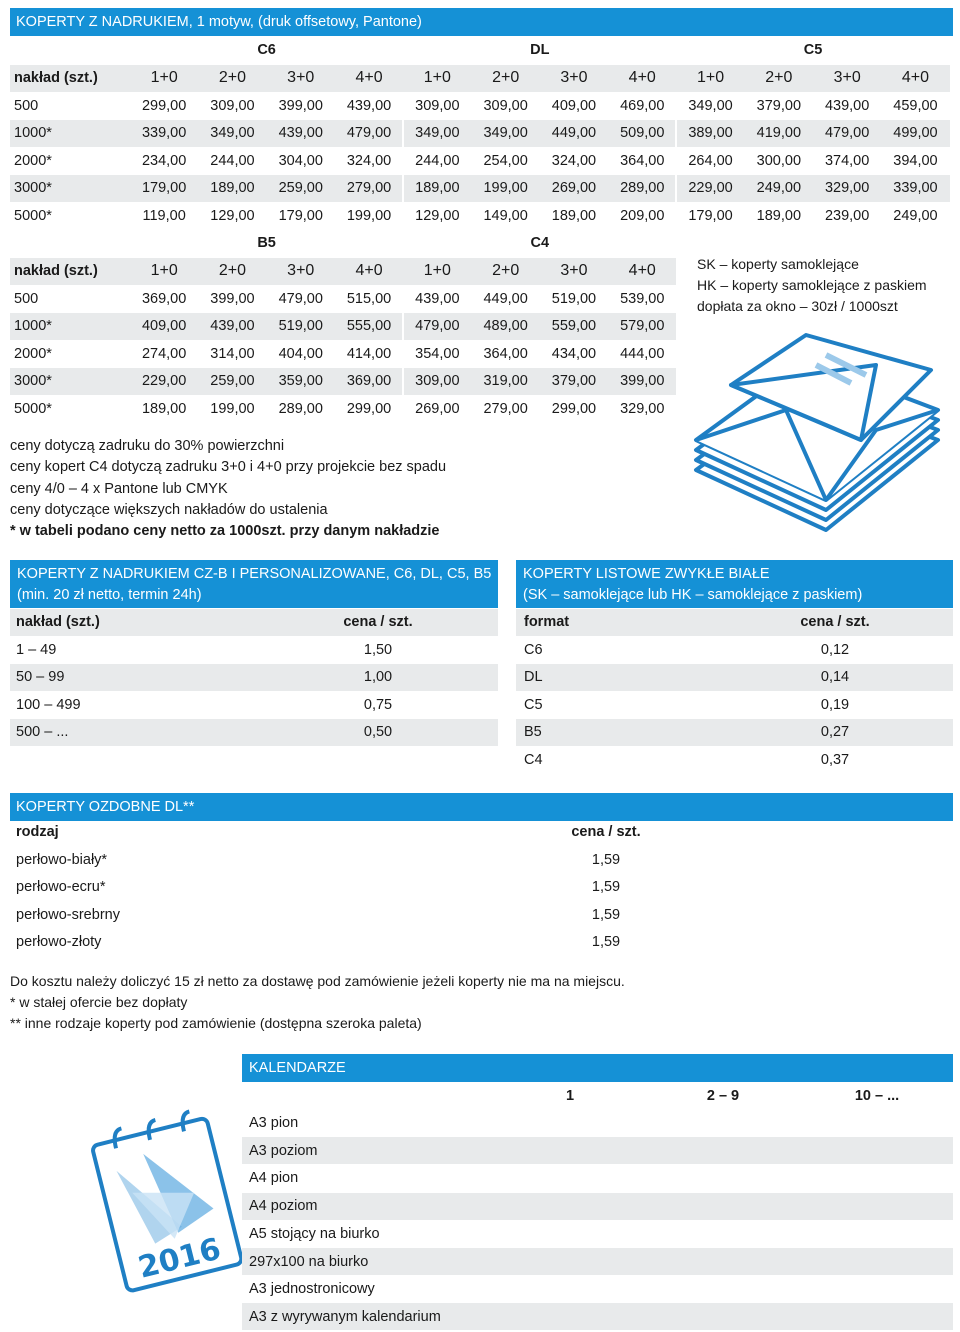 This screenshot has height=1332, width=960. Describe the element at coordinates (378, 732) in the screenshot. I see `price: 0,50` at that location.